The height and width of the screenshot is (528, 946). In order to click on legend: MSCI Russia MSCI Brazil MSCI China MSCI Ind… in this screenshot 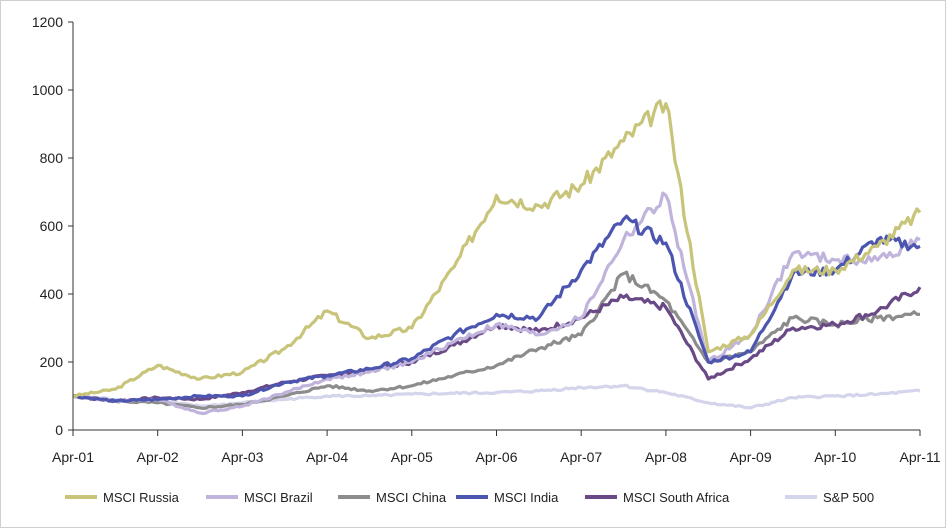, I will do `click(469, 497)`.